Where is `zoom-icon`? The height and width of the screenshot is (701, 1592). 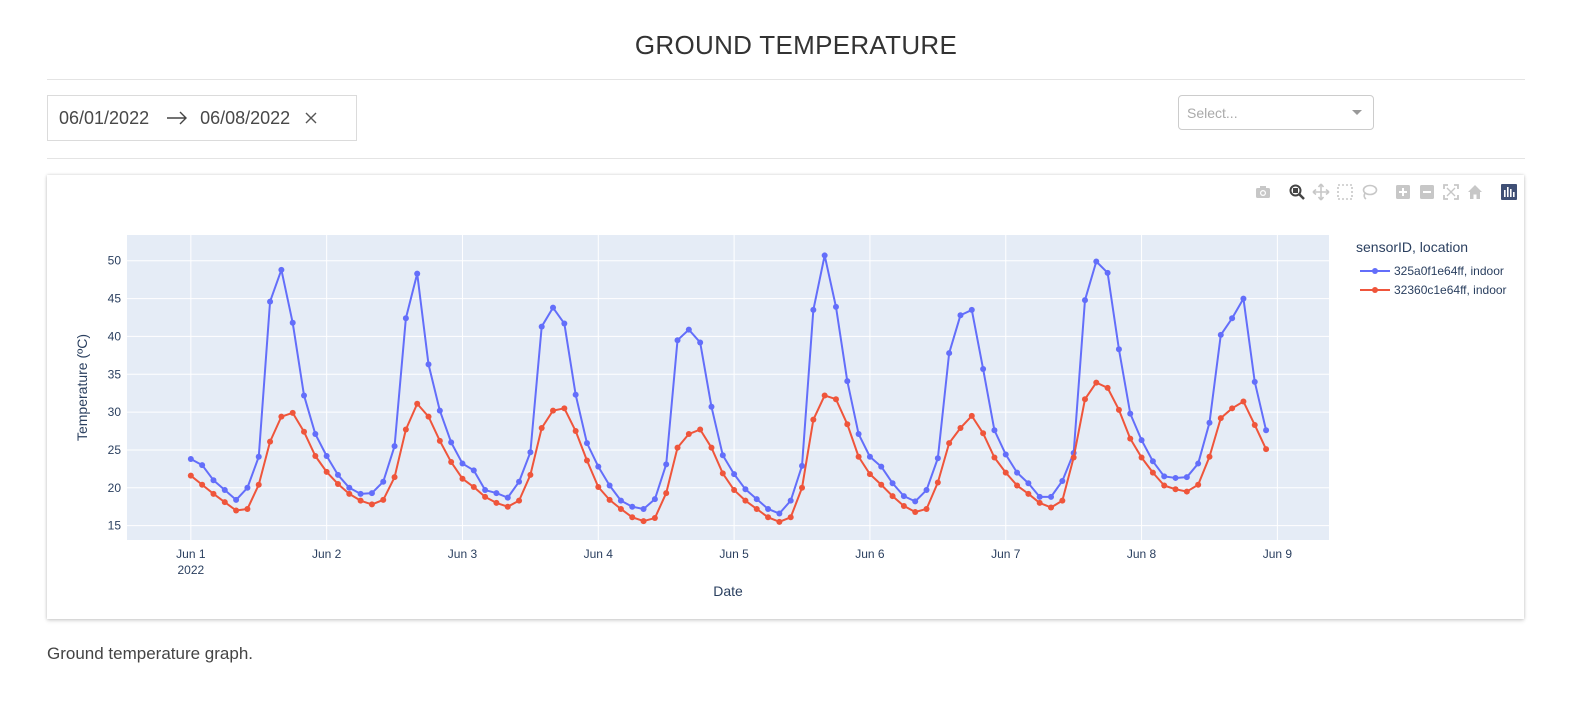
zoom-icon is located at coordinates (1297, 192).